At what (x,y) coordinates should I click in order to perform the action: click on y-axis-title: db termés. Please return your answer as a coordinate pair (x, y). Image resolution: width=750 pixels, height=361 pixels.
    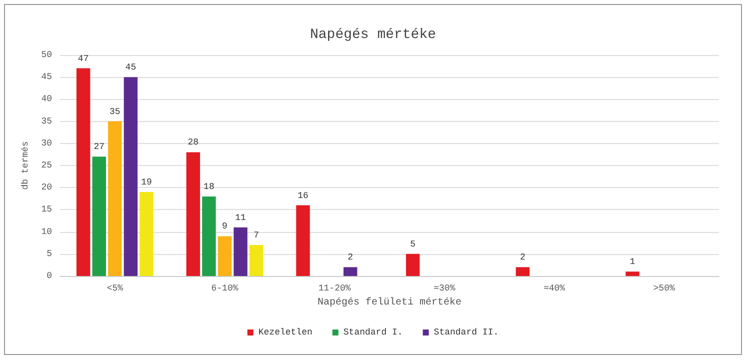
    Looking at the image, I should click on (25, 165).